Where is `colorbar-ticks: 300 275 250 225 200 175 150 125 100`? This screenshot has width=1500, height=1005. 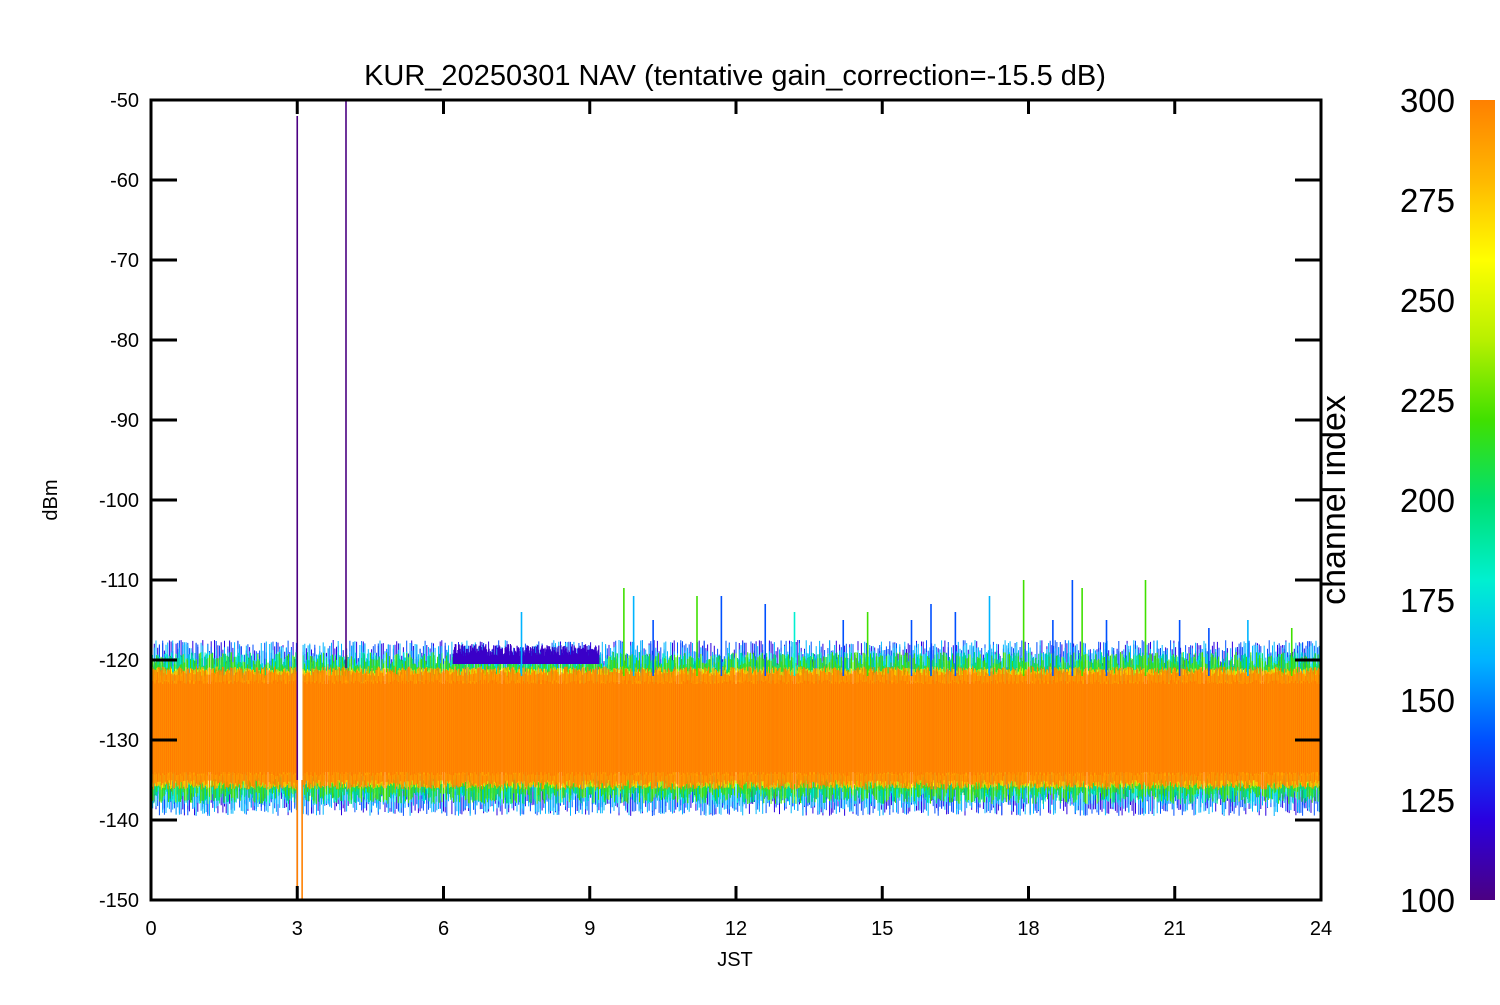
colorbar-ticks: 300 275 250 225 200 175 150 125 100 is located at coordinates (1427, 500).